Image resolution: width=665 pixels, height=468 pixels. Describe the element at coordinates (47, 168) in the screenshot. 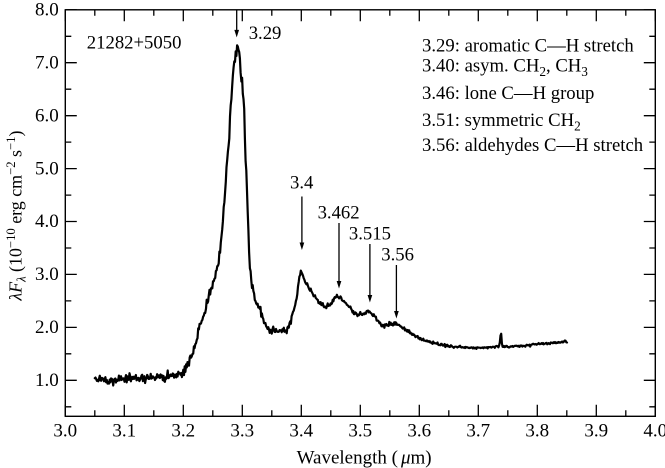

I see `svg-text: 5.0` at that location.